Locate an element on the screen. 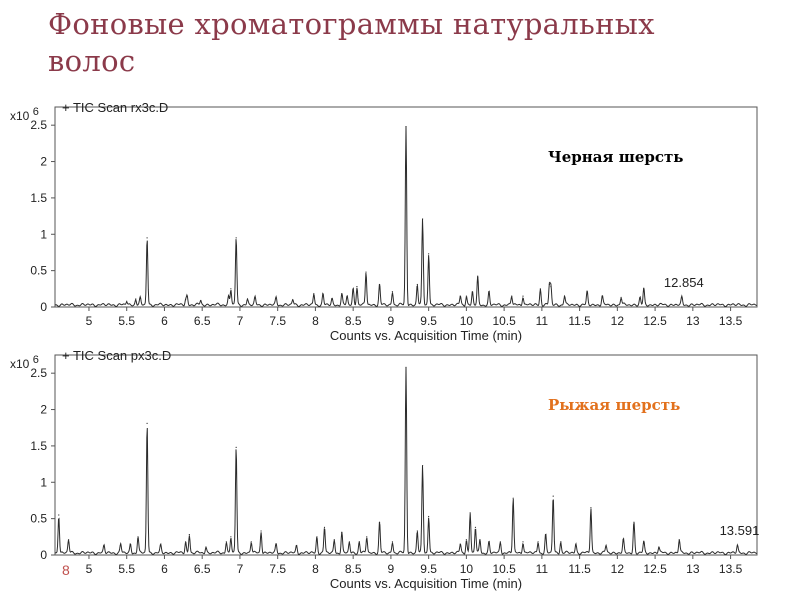 This screenshot has width=800, height=600. y-tick-label: 1 is located at coordinates (43, 234).